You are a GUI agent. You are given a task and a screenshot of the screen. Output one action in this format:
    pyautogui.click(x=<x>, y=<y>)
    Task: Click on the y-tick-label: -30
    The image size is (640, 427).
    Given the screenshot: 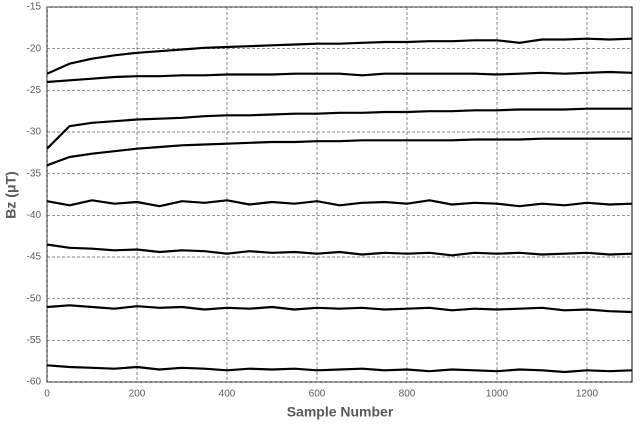 What is the action you would take?
    pyautogui.click(x=34, y=132)
    